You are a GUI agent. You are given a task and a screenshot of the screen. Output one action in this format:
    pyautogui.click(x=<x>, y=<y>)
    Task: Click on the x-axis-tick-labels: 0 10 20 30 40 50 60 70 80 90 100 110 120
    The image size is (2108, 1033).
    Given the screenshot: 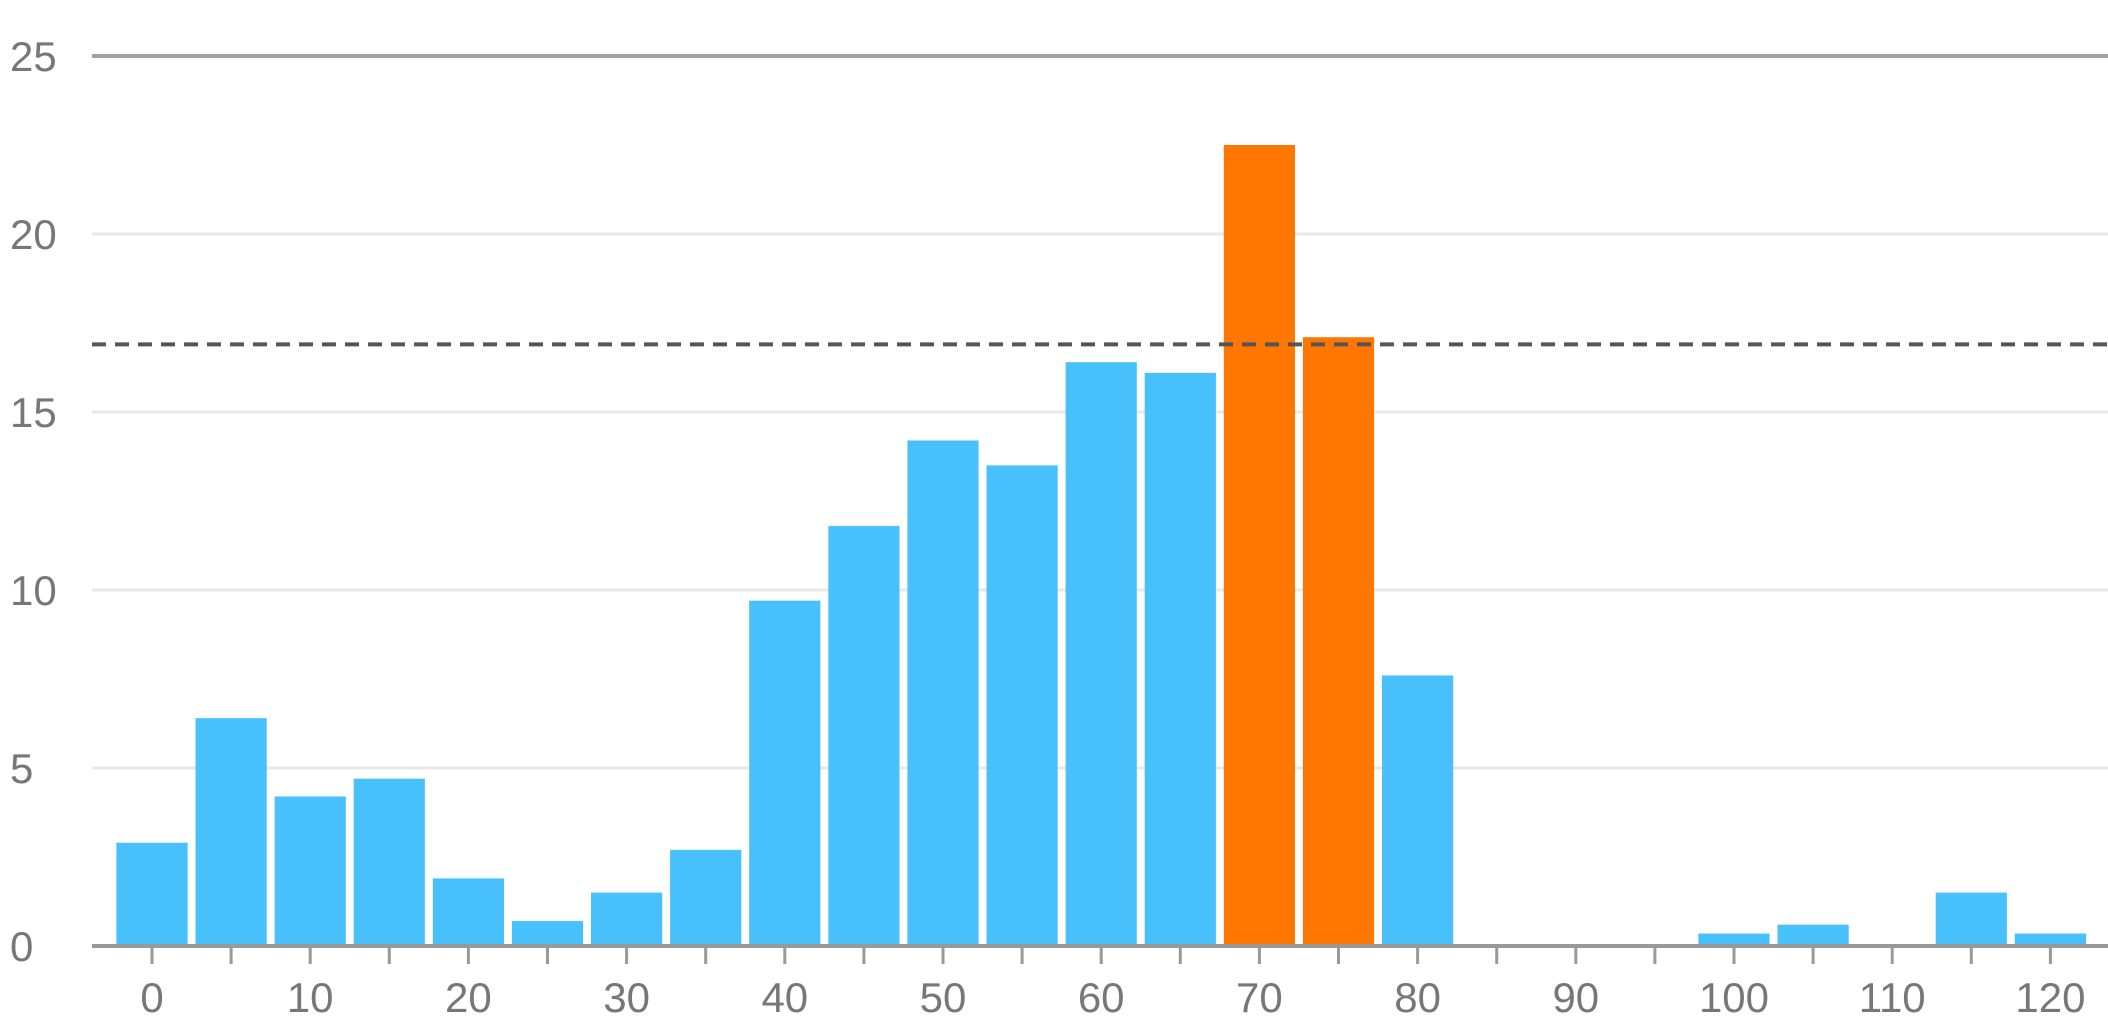 What is the action you would take?
    pyautogui.click(x=1112, y=997)
    